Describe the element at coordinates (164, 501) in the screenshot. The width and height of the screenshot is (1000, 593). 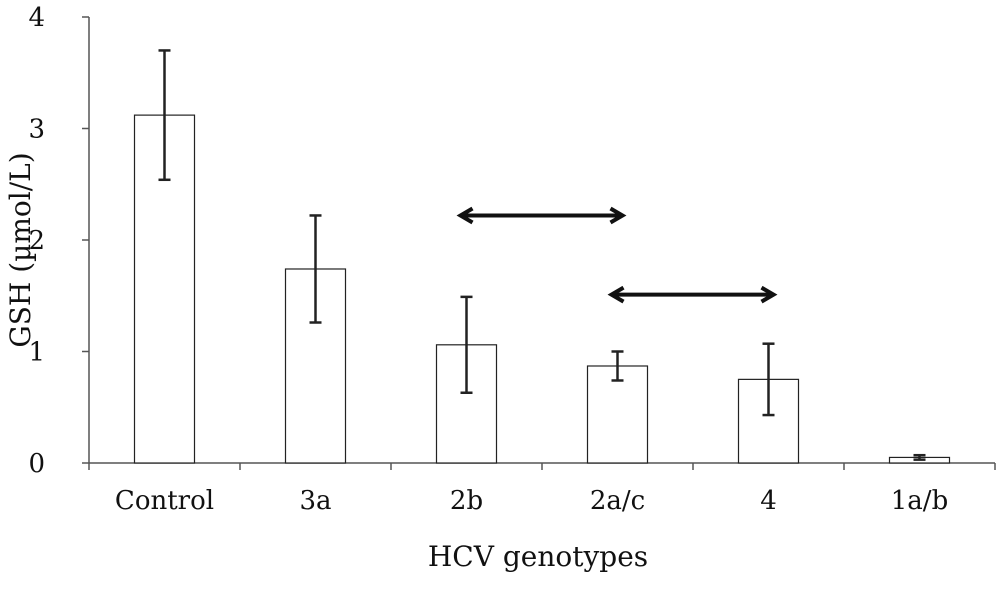
I see `x-tick-label: Control` at that location.